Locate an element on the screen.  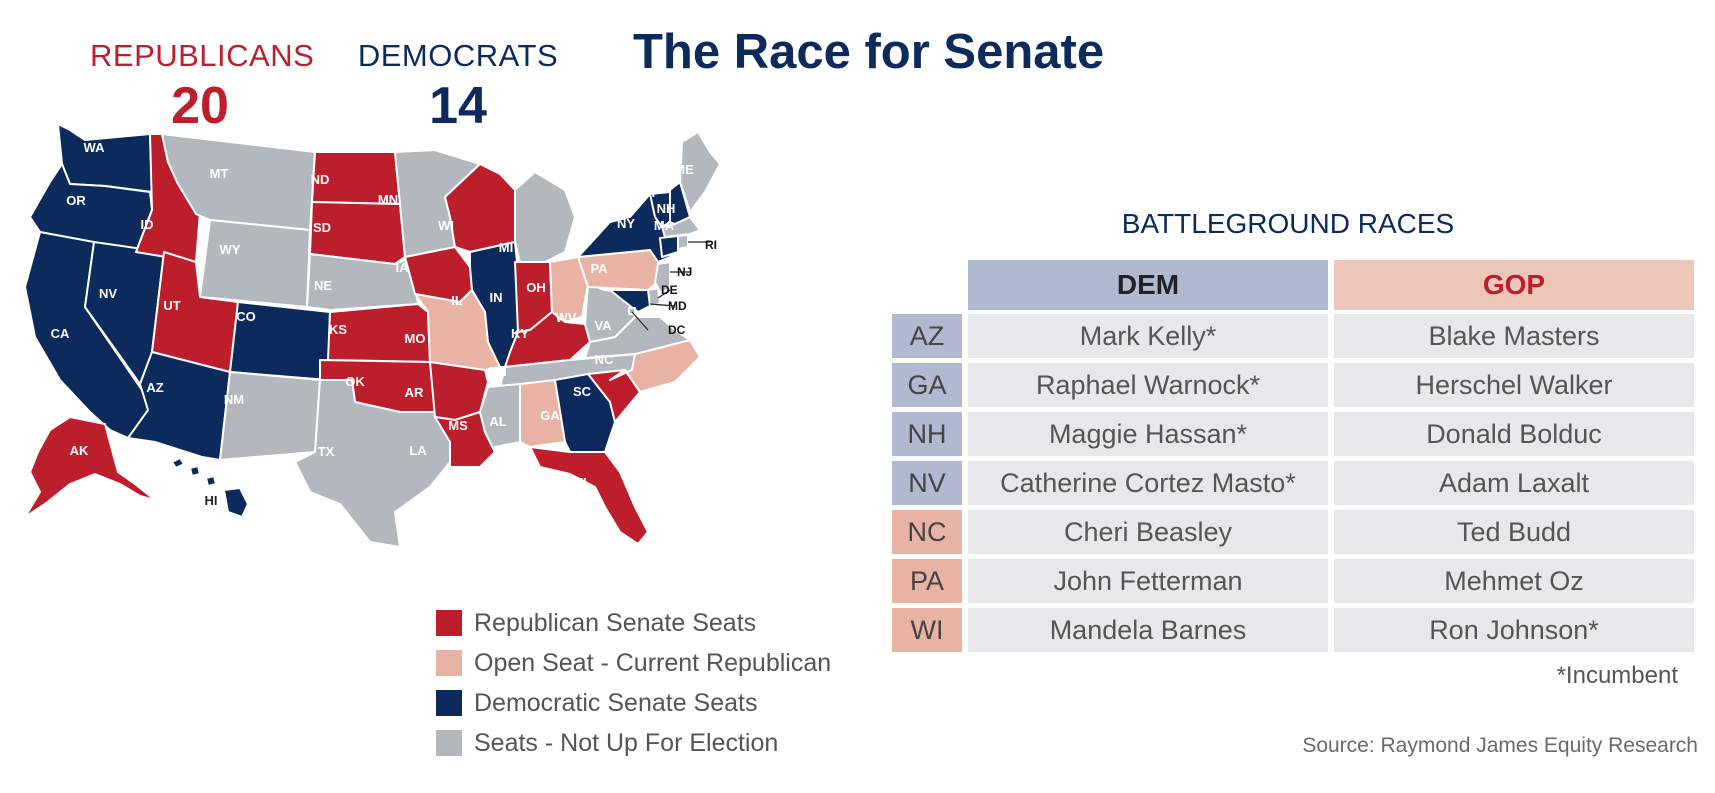
label-va: VA is located at coordinates (603, 325).